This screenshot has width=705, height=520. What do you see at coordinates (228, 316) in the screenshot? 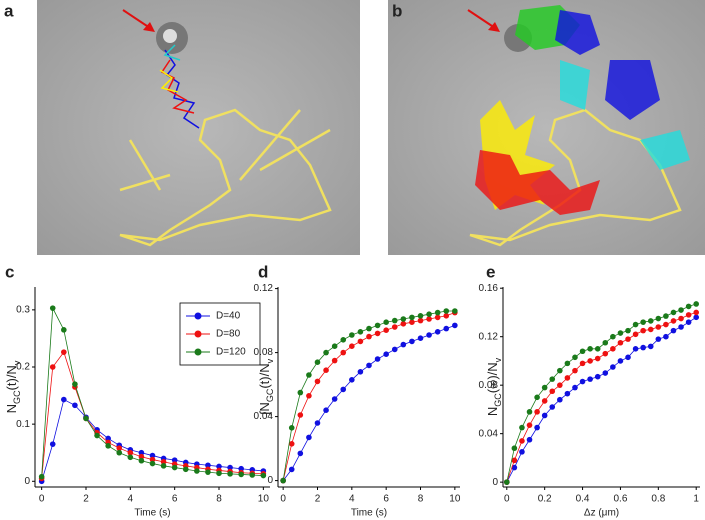
I see `legend-label: D=40` at bounding box center [228, 316].